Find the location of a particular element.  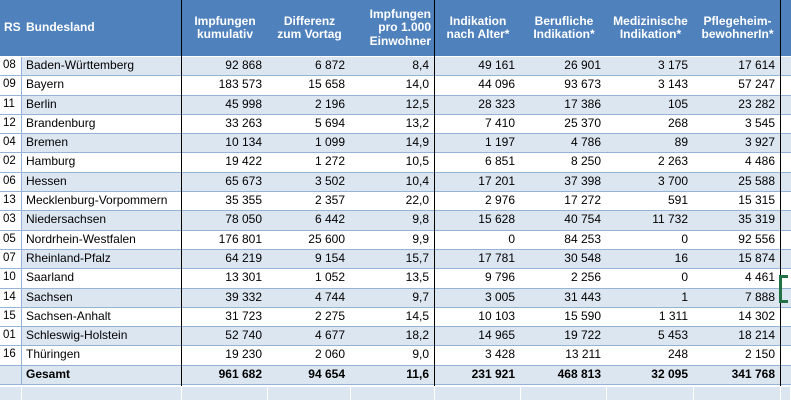

cell-pflegeheim-bewohnerin: 14 302 is located at coordinates (756, 315).